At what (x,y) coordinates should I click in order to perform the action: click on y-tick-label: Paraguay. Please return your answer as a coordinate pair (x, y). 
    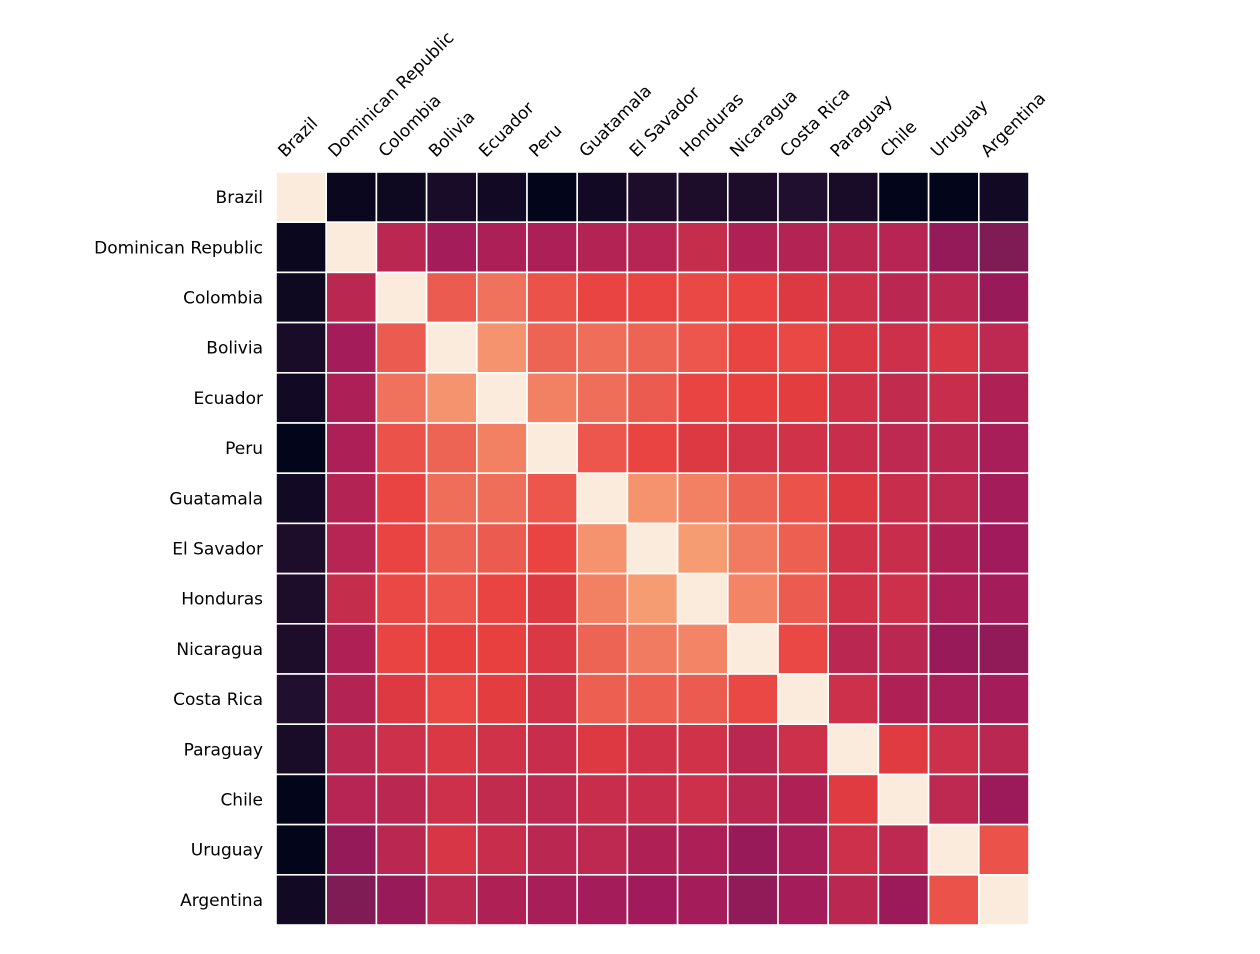
    Looking at the image, I should click on (223, 750).